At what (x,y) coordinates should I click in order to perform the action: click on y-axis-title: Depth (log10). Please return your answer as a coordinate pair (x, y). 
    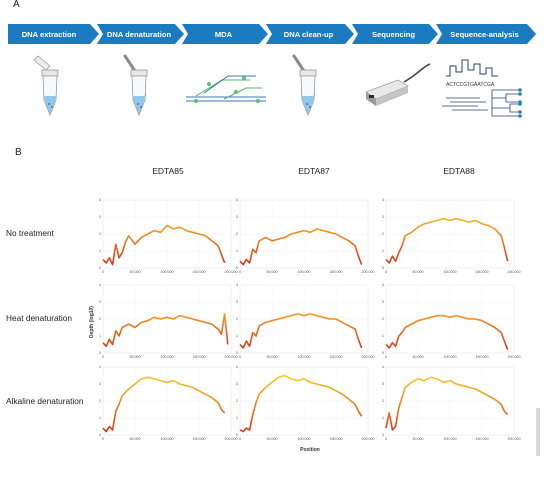
    Looking at the image, I should click on (92, 322).